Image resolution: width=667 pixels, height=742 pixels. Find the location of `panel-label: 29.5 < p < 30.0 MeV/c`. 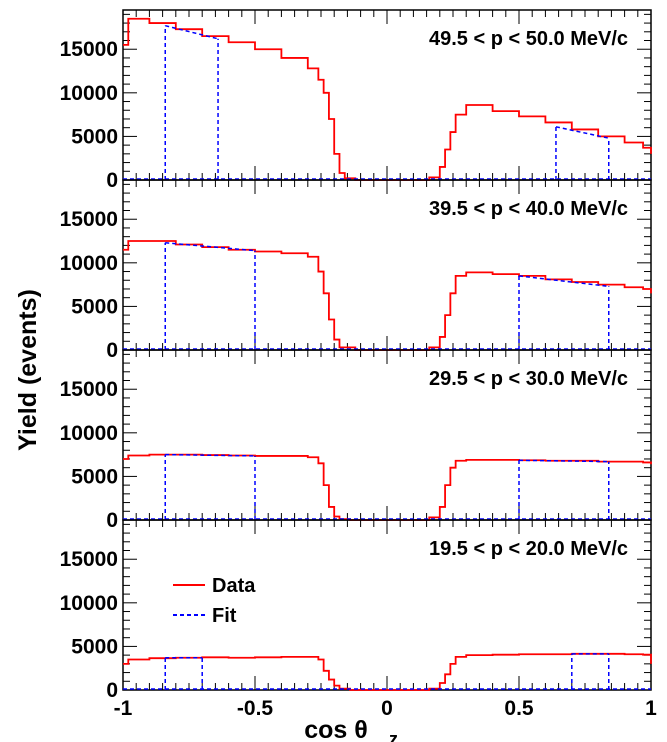

panel-label: 29.5 < p < 30.0 MeV/c is located at coordinates (528, 379).